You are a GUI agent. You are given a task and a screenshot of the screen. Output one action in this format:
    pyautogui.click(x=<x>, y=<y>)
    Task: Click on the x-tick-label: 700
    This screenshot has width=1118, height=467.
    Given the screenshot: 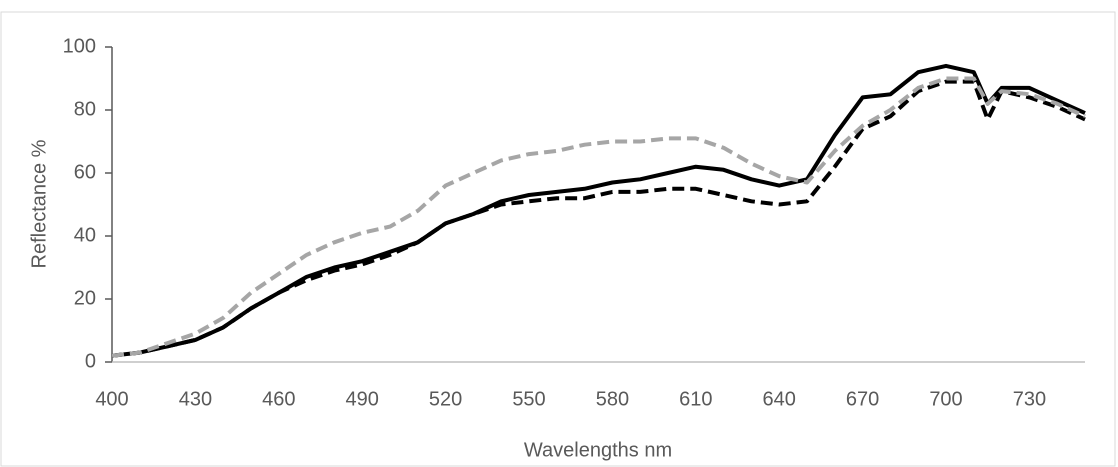 What is the action you would take?
    pyautogui.click(x=945, y=399)
    